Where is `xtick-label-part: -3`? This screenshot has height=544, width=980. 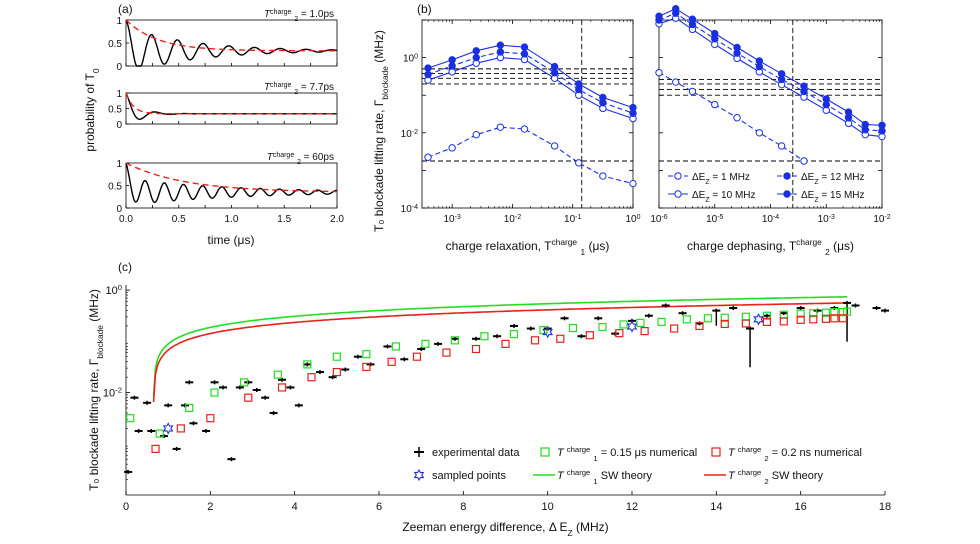
xtick-label-part: -3 is located at coordinates (832, 217).